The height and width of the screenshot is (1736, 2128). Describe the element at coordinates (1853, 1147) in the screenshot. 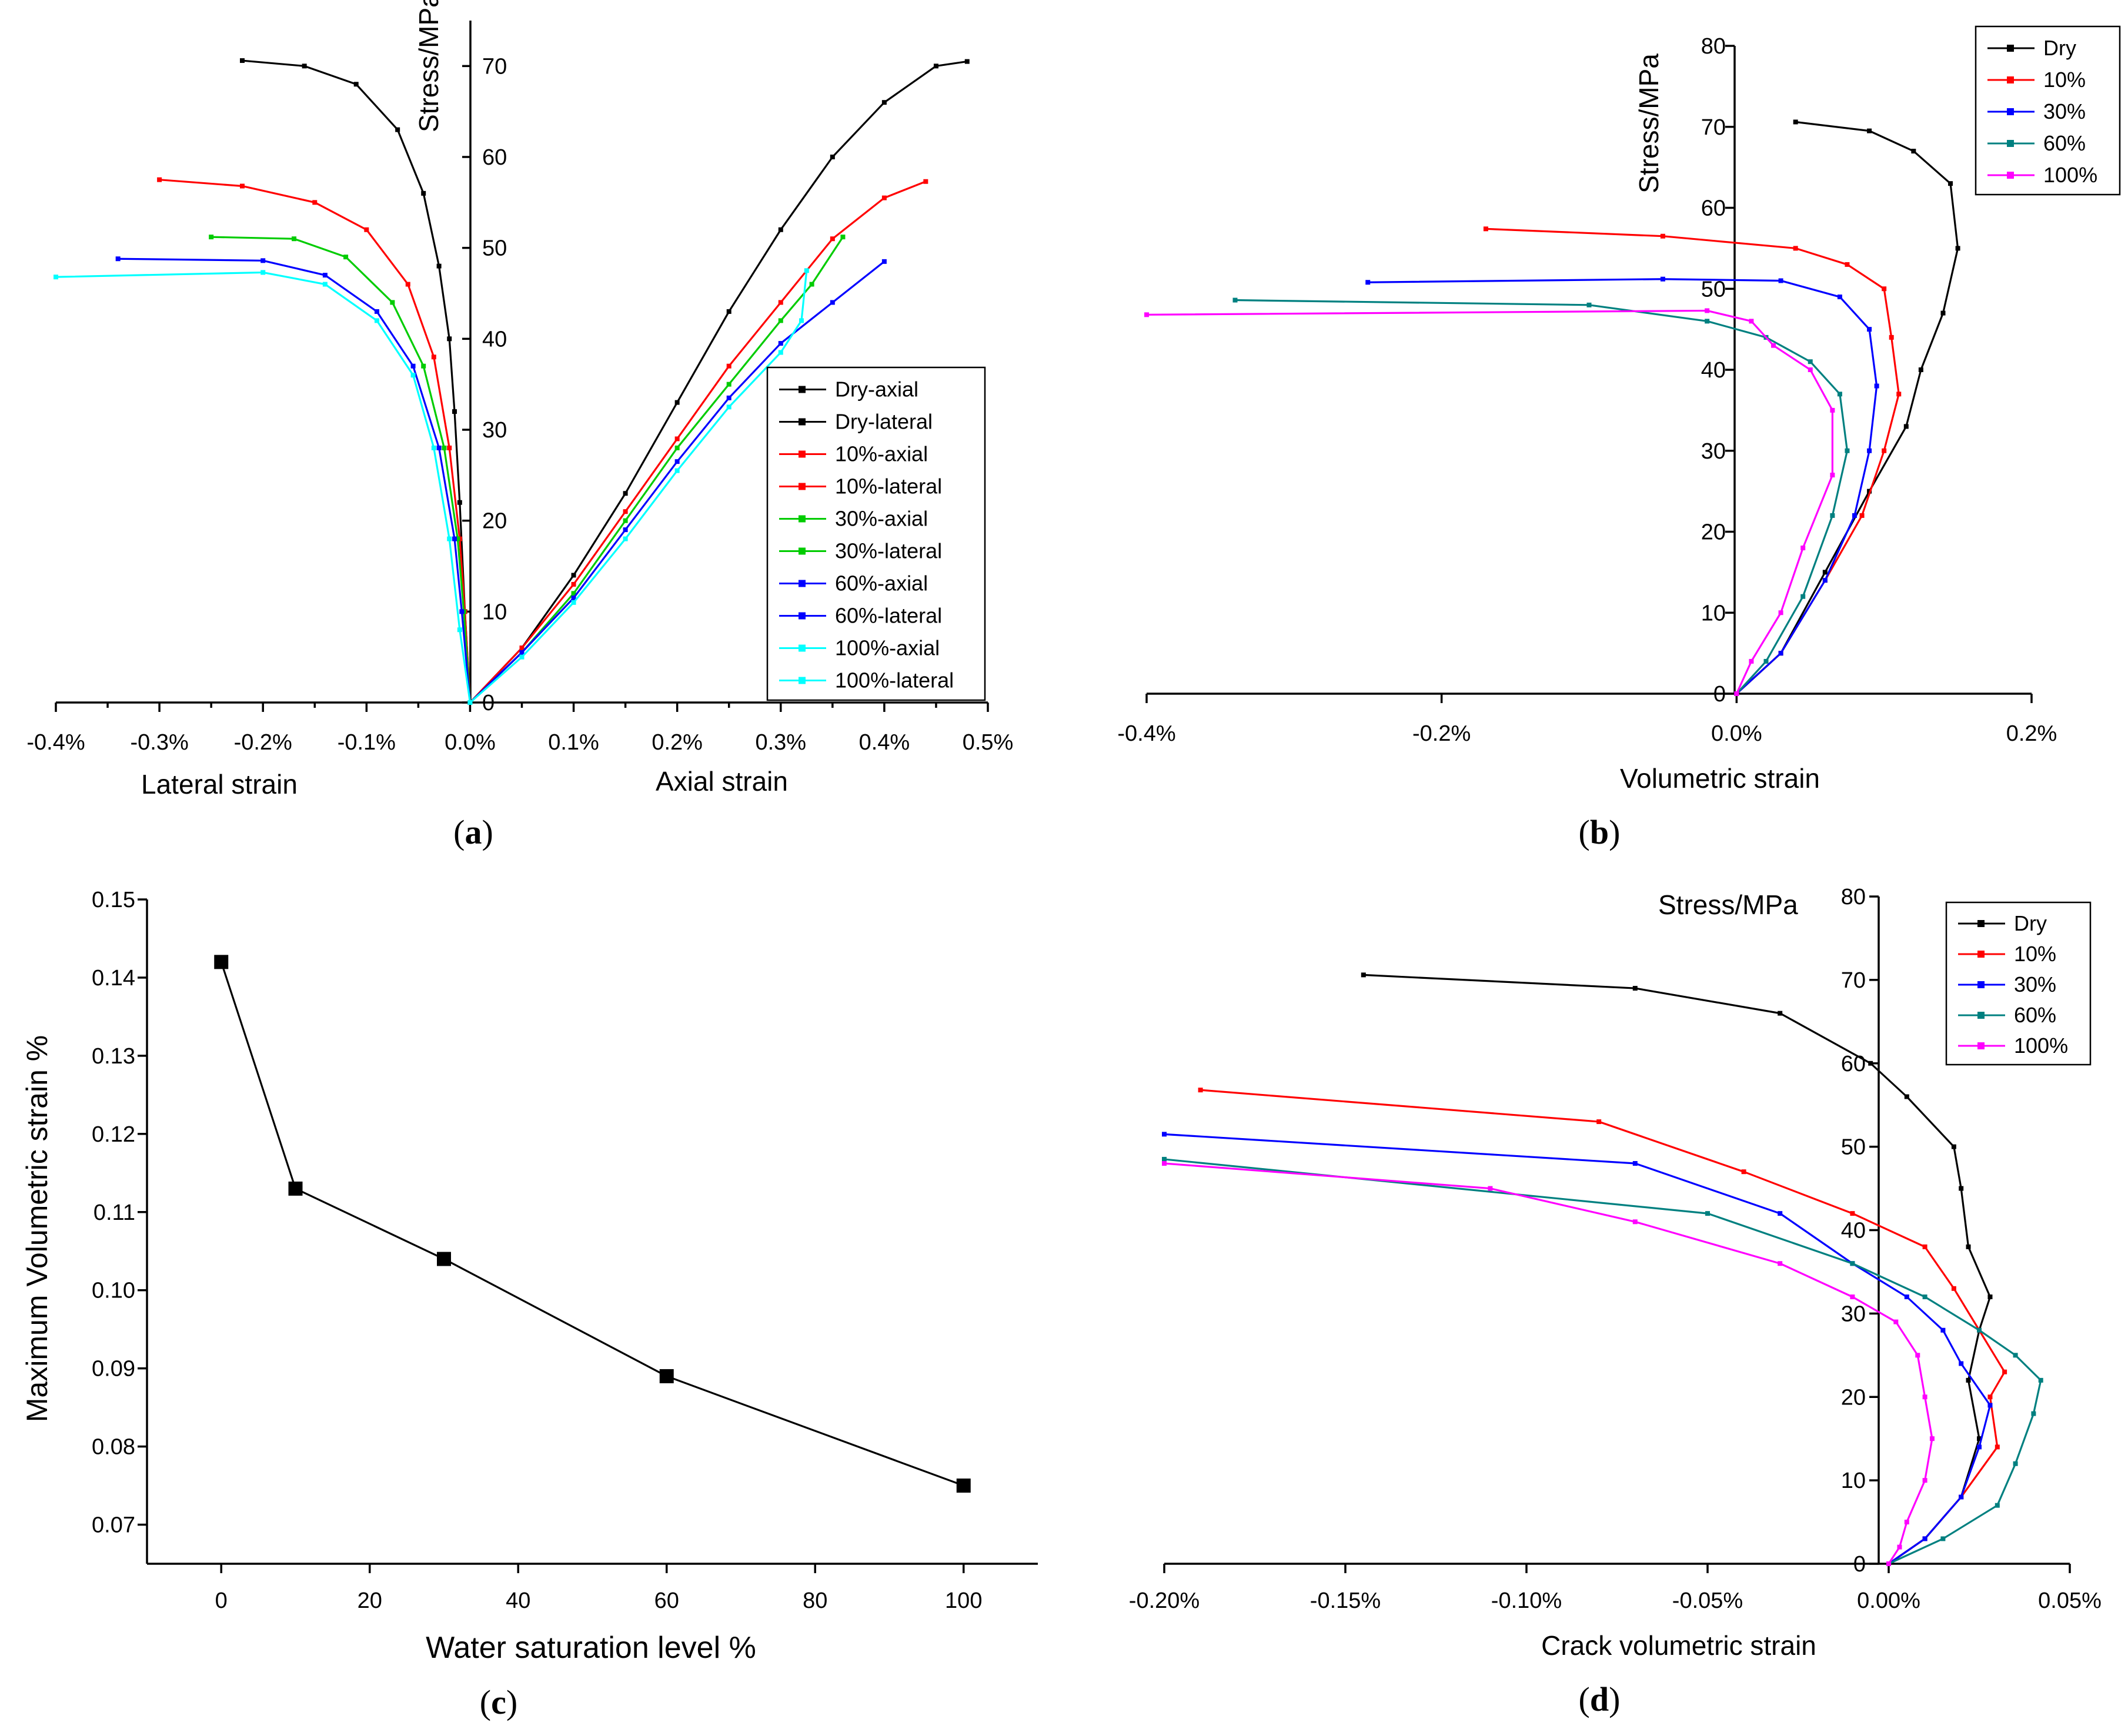

I see `panel-d-y-tick-label: 50` at that location.